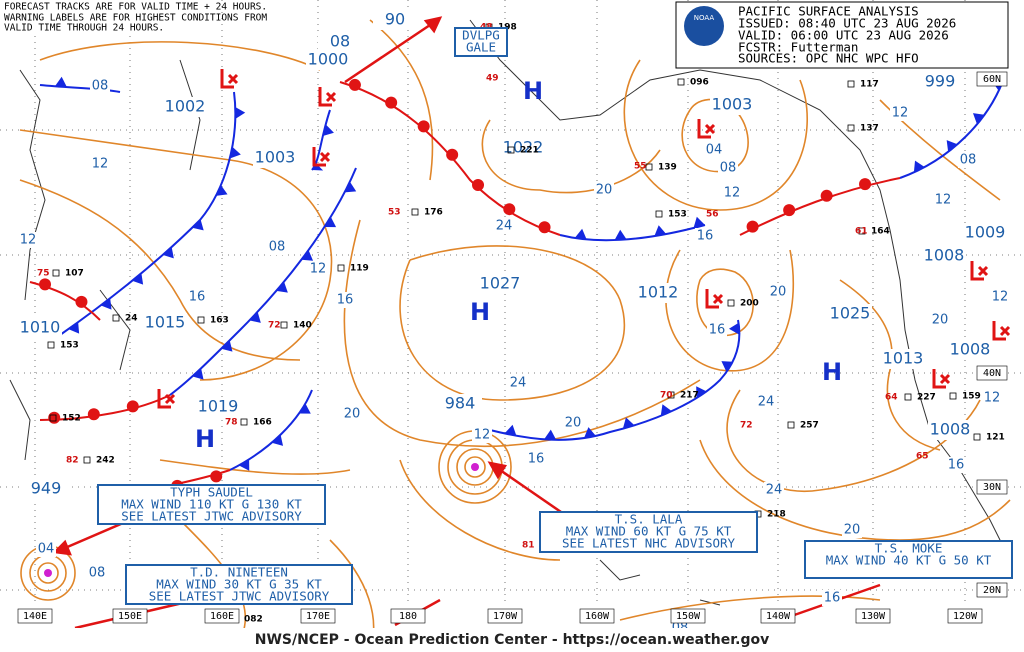 The width and height of the screenshot is (1024, 652). I want to click on note-box, so click(105, 16).